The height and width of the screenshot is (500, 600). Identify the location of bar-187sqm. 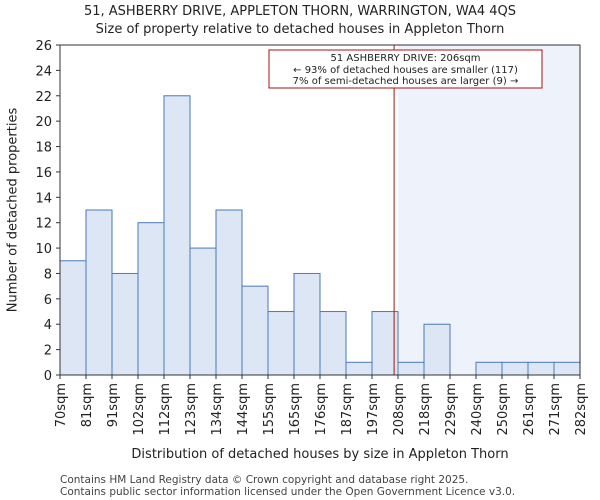
(359, 368).